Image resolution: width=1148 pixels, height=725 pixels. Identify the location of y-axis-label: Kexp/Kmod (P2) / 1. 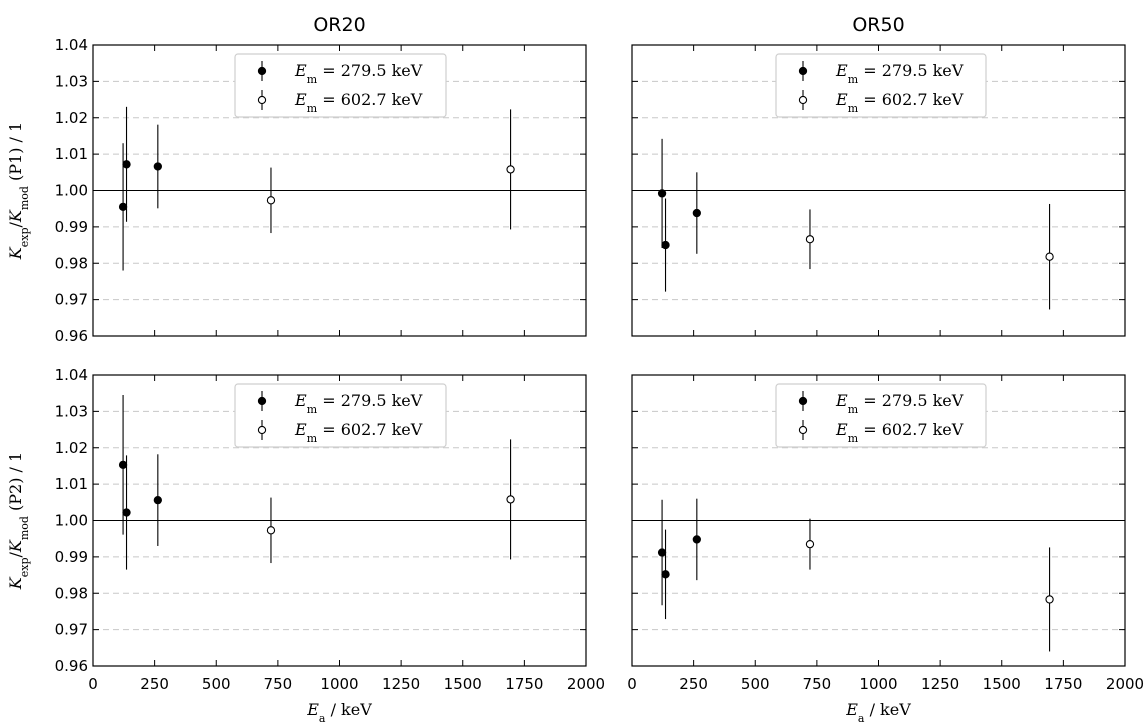
(18, 521).